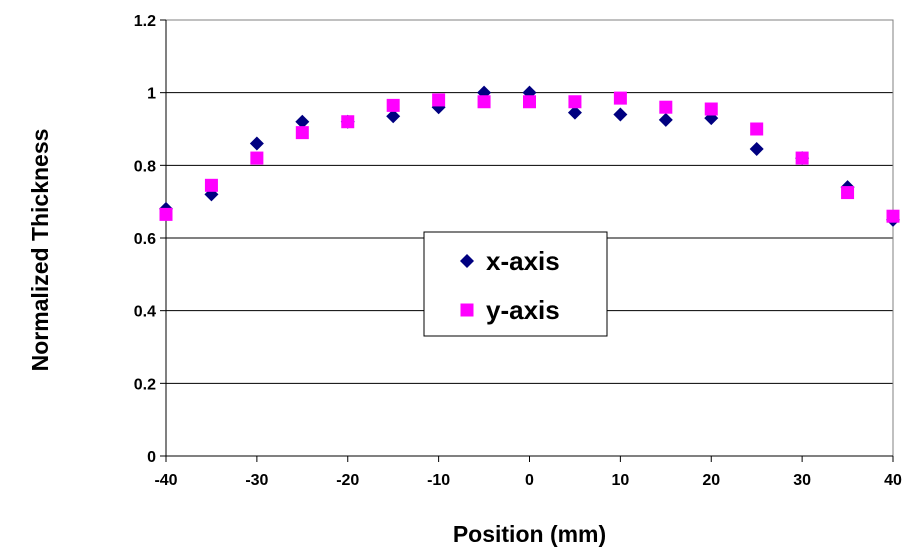  Describe the element at coordinates (151, 94) in the screenshot. I see `y-tick-label: 1` at that location.